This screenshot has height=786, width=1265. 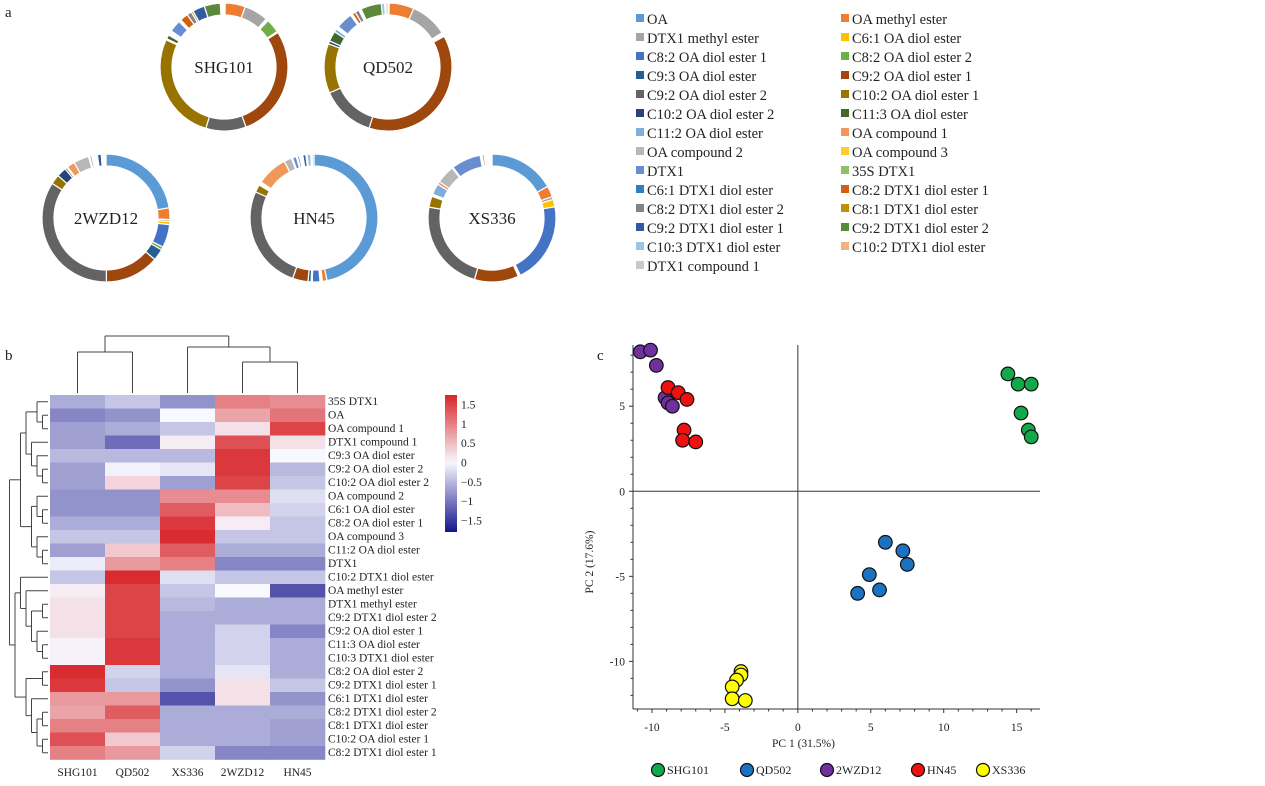 I want to click on legend-item: OA compound 2, so click(x=689, y=153).